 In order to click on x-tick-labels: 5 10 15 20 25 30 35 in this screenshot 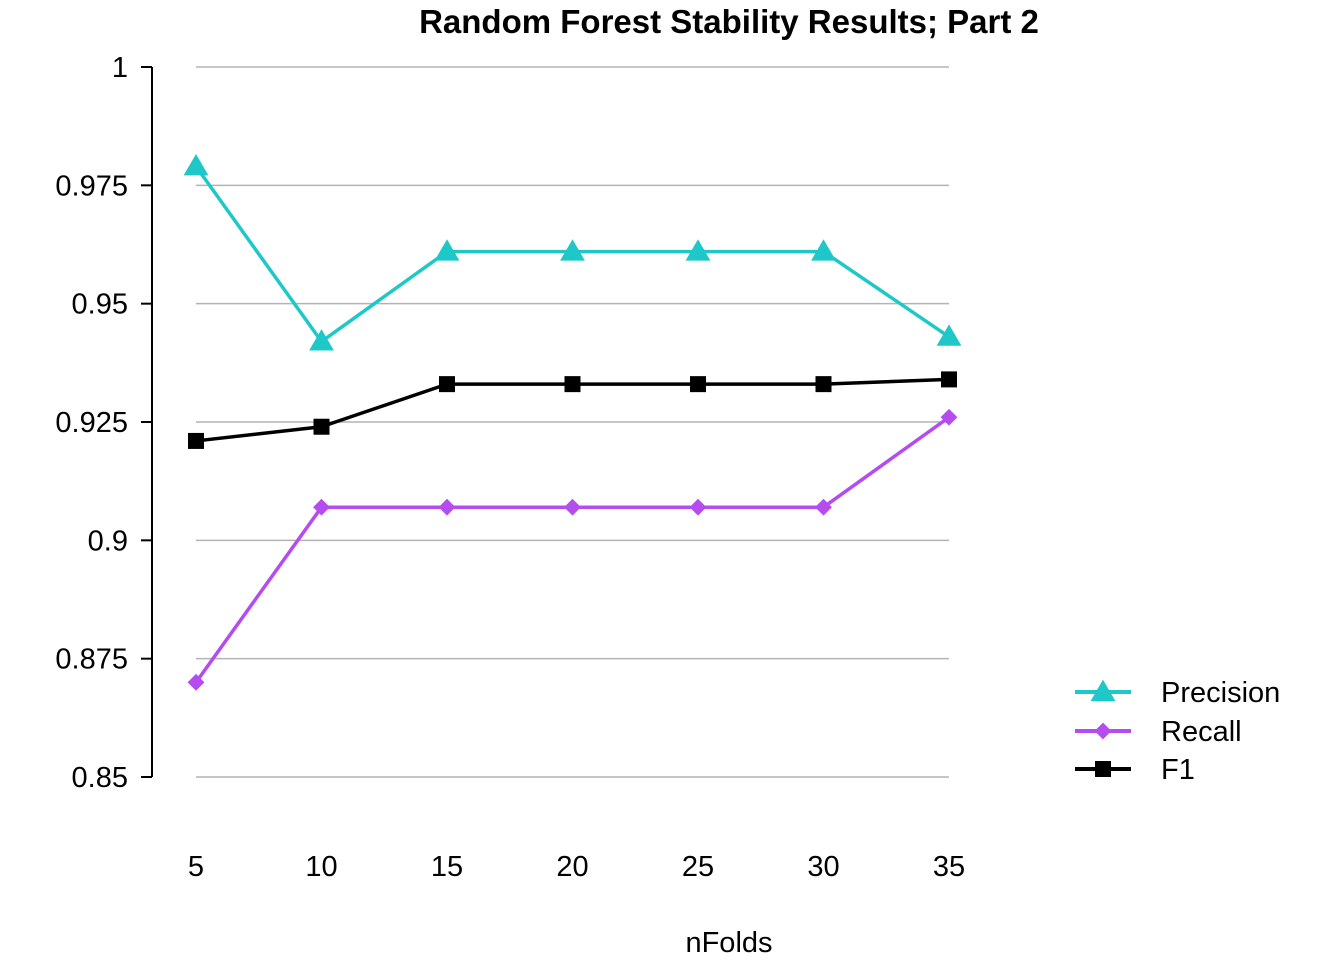, I will do `click(576, 867)`.